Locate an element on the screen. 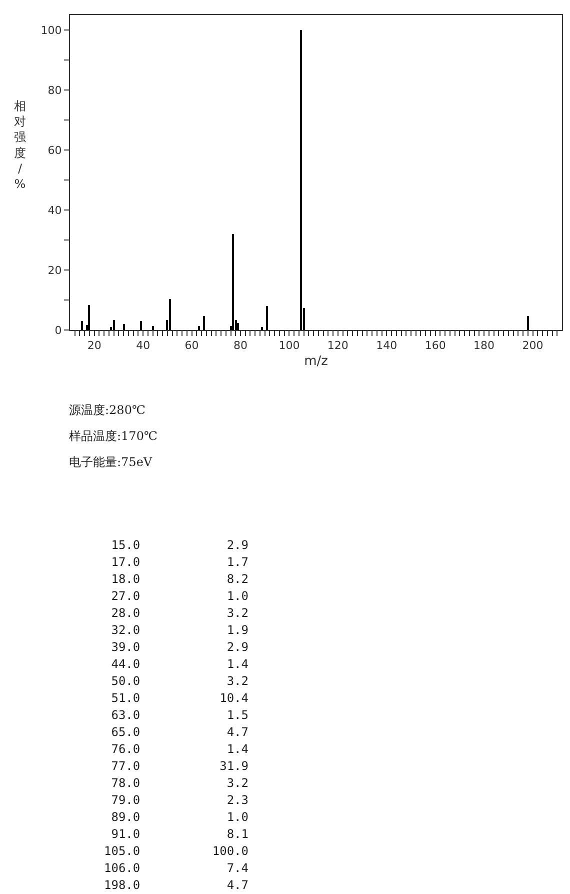  text: 28.0 3.2 is located at coordinates (176, 613).